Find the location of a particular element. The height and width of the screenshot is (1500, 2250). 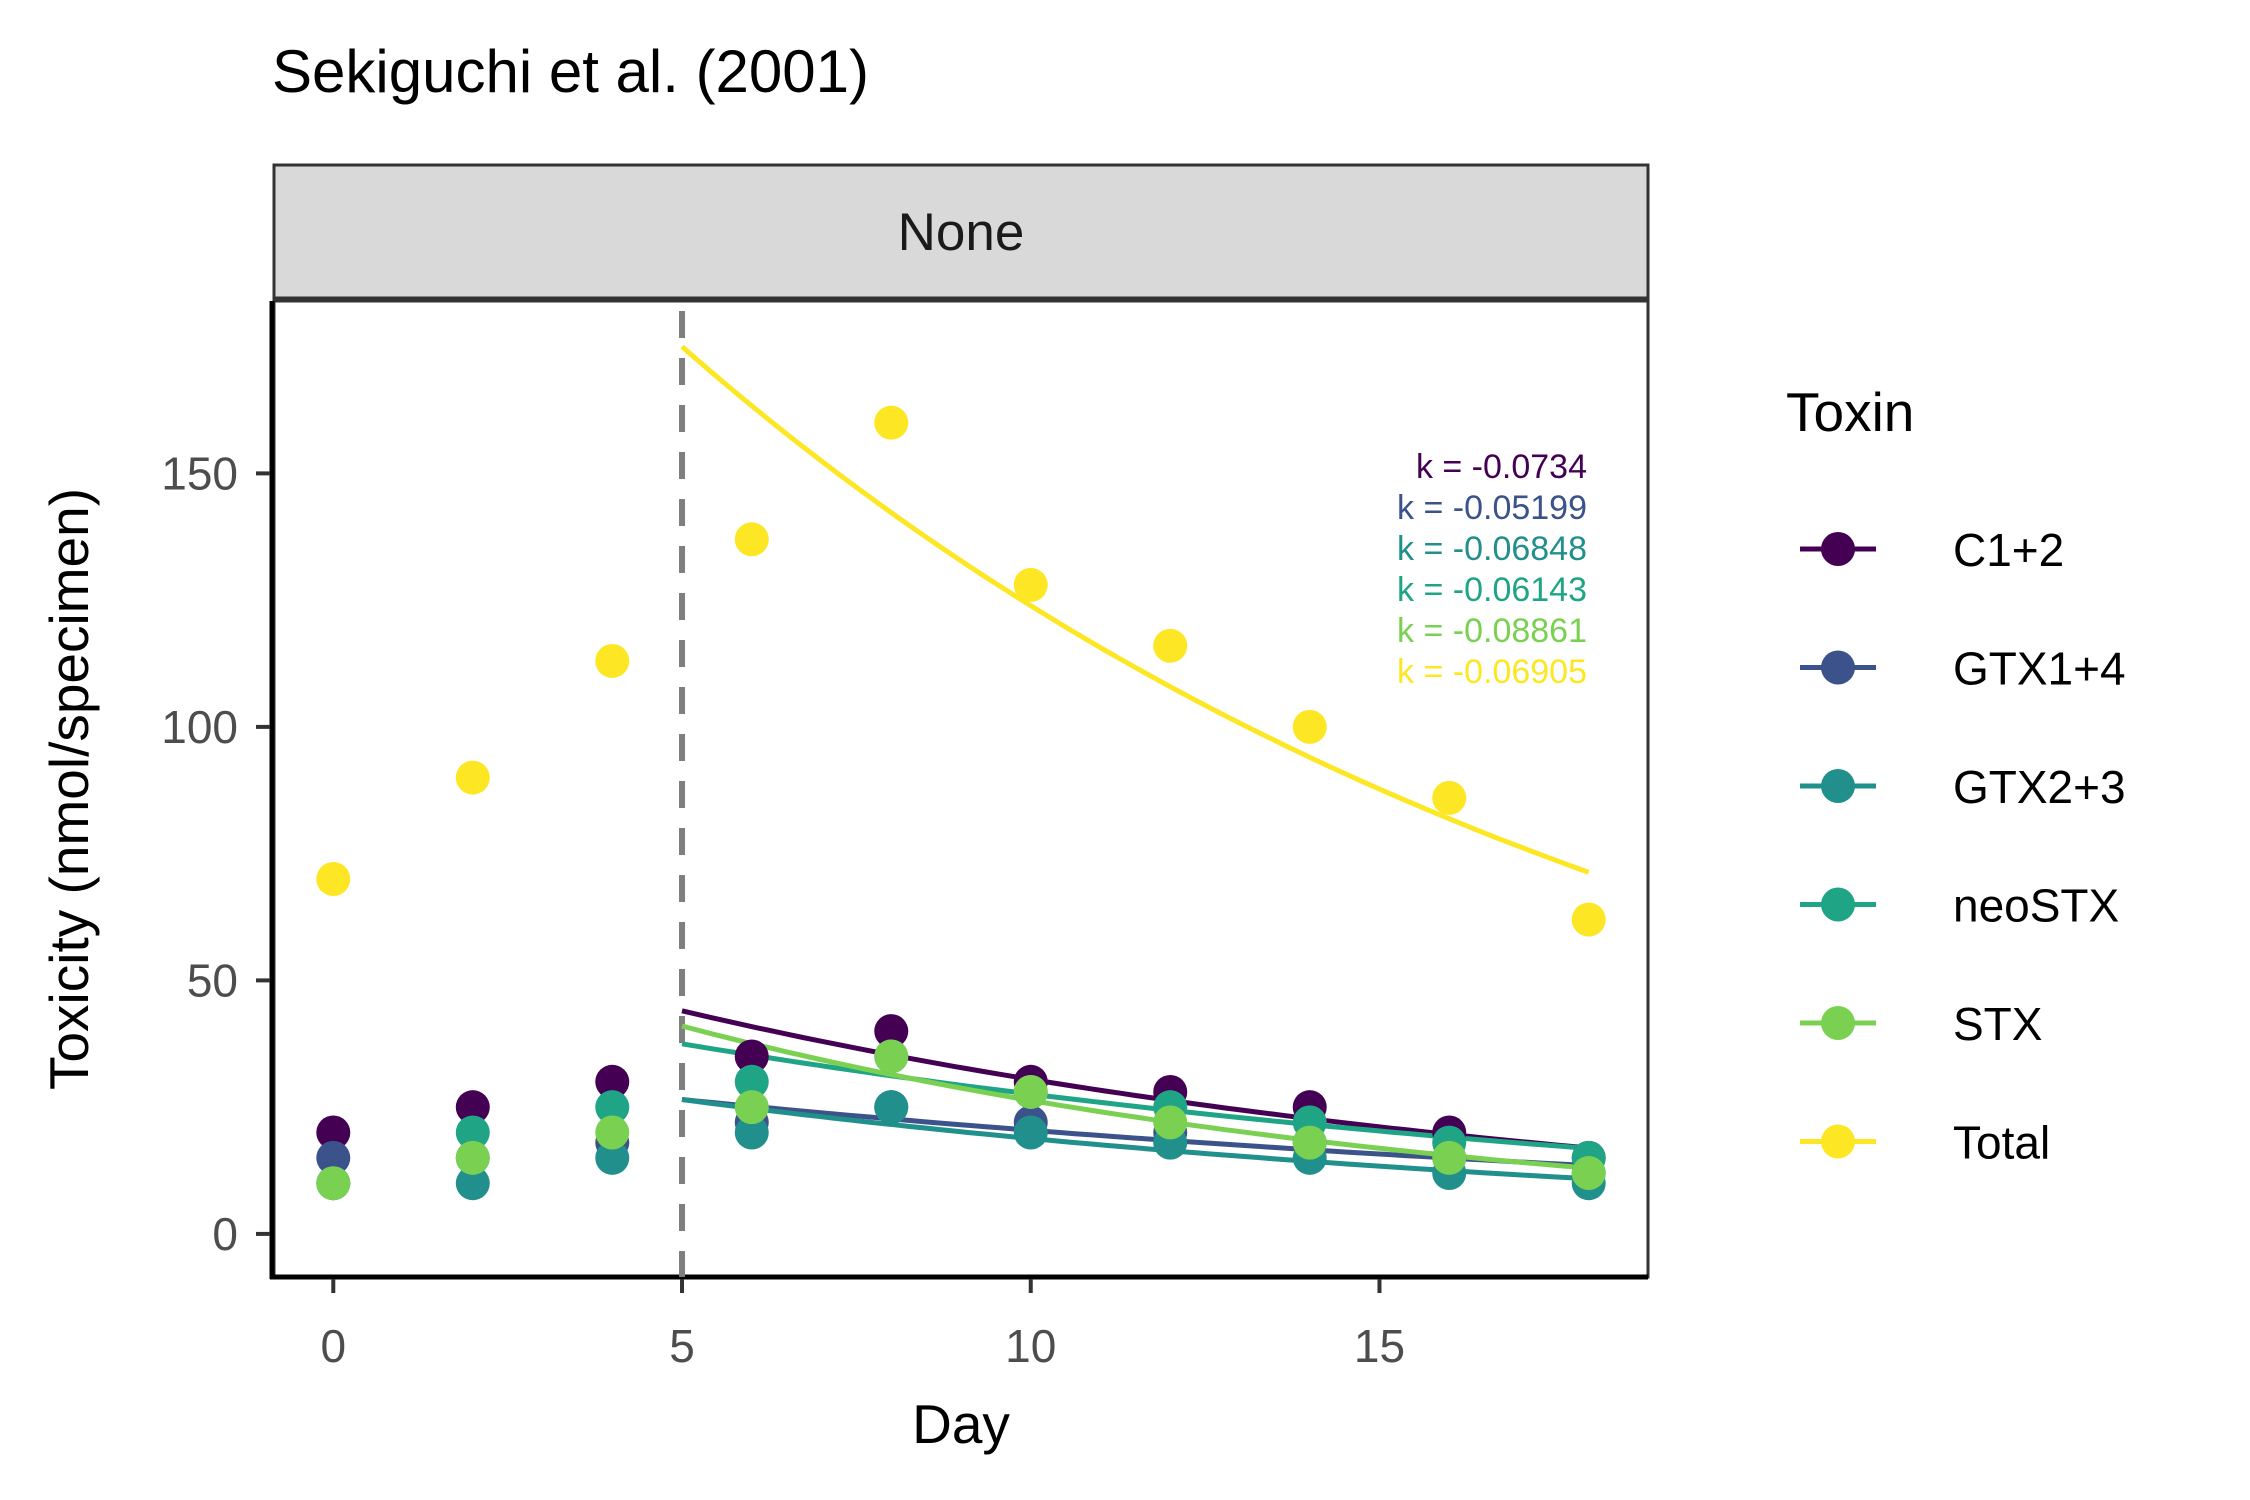

legend-label: C1+2 is located at coordinates (2008, 550).